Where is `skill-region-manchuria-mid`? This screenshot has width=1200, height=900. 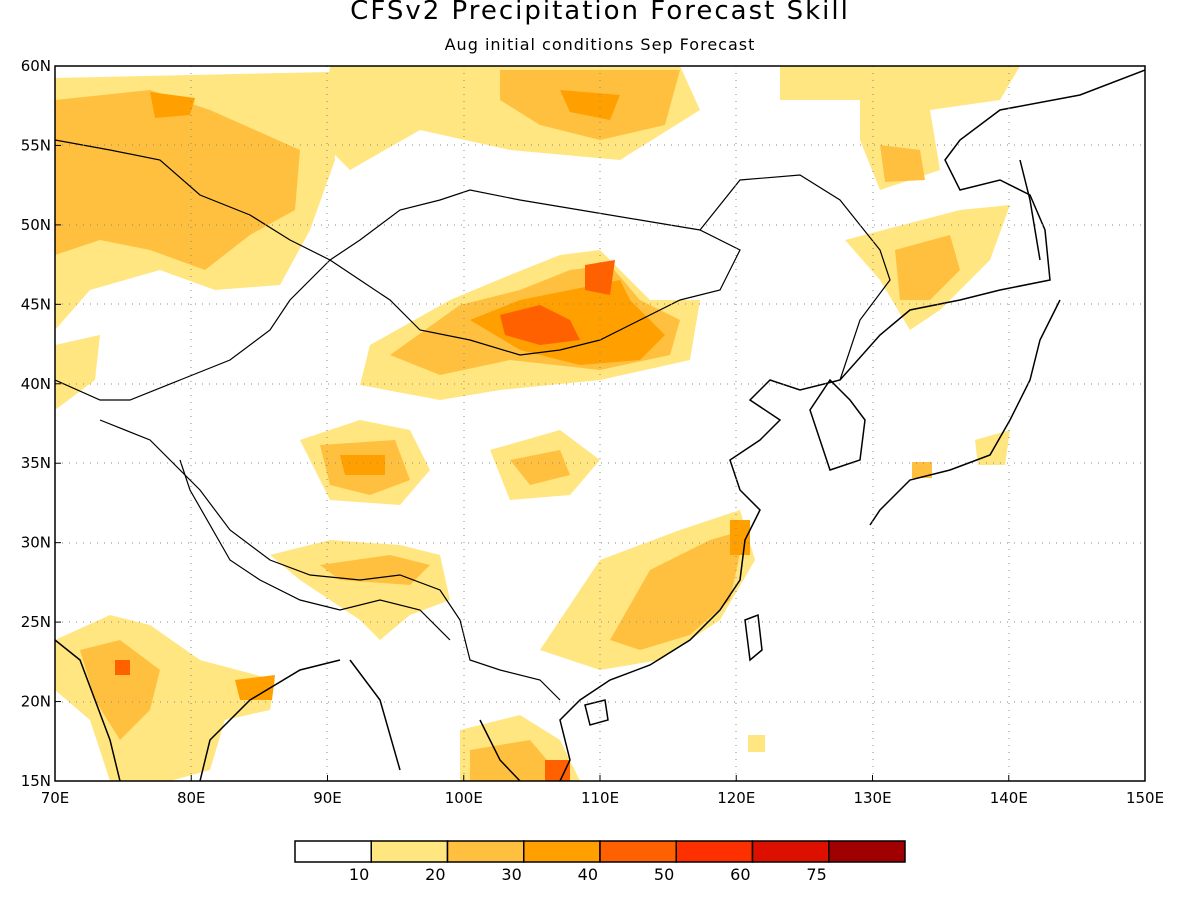 skill-region-manchuria-mid is located at coordinates (927, 267).